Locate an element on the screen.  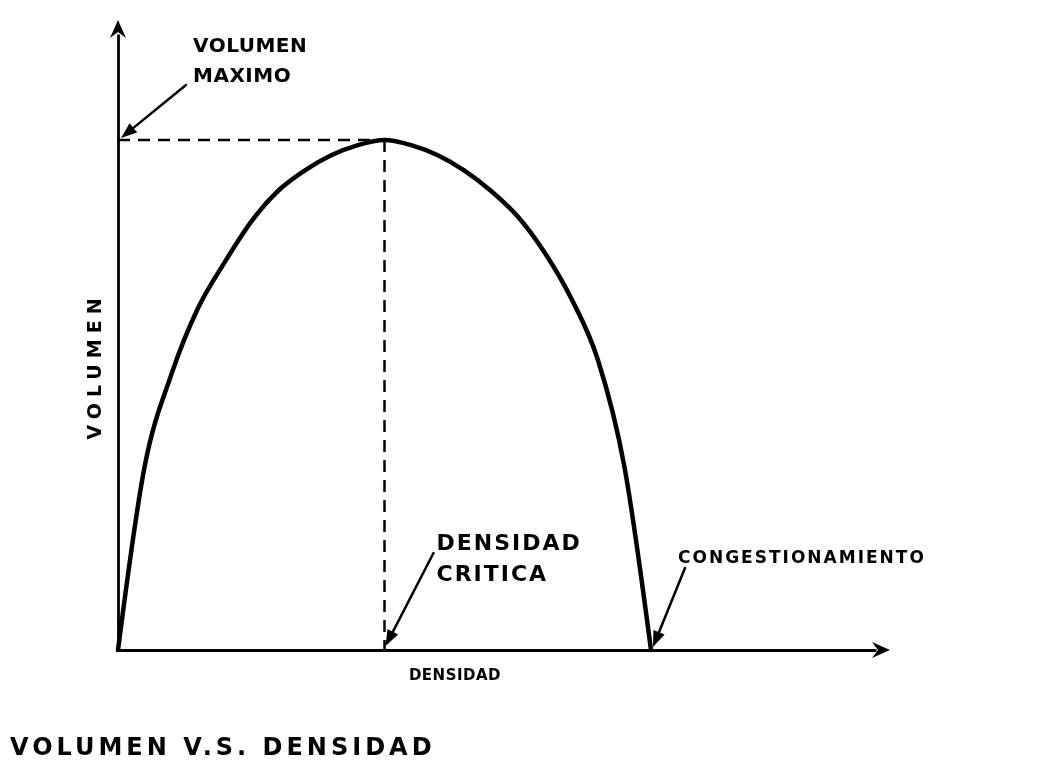
text: VOLUMEN V.S. DENSIDAD is located at coordinates (223, 747).